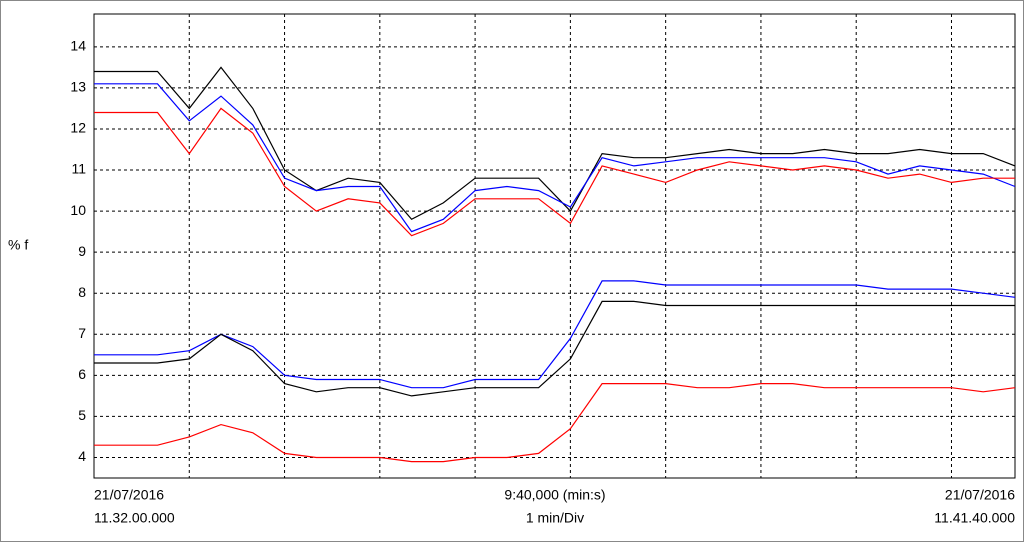 The height and width of the screenshot is (542, 1024). What do you see at coordinates (82, 374) in the screenshot?
I see `y-tick-label: 6` at bounding box center [82, 374].